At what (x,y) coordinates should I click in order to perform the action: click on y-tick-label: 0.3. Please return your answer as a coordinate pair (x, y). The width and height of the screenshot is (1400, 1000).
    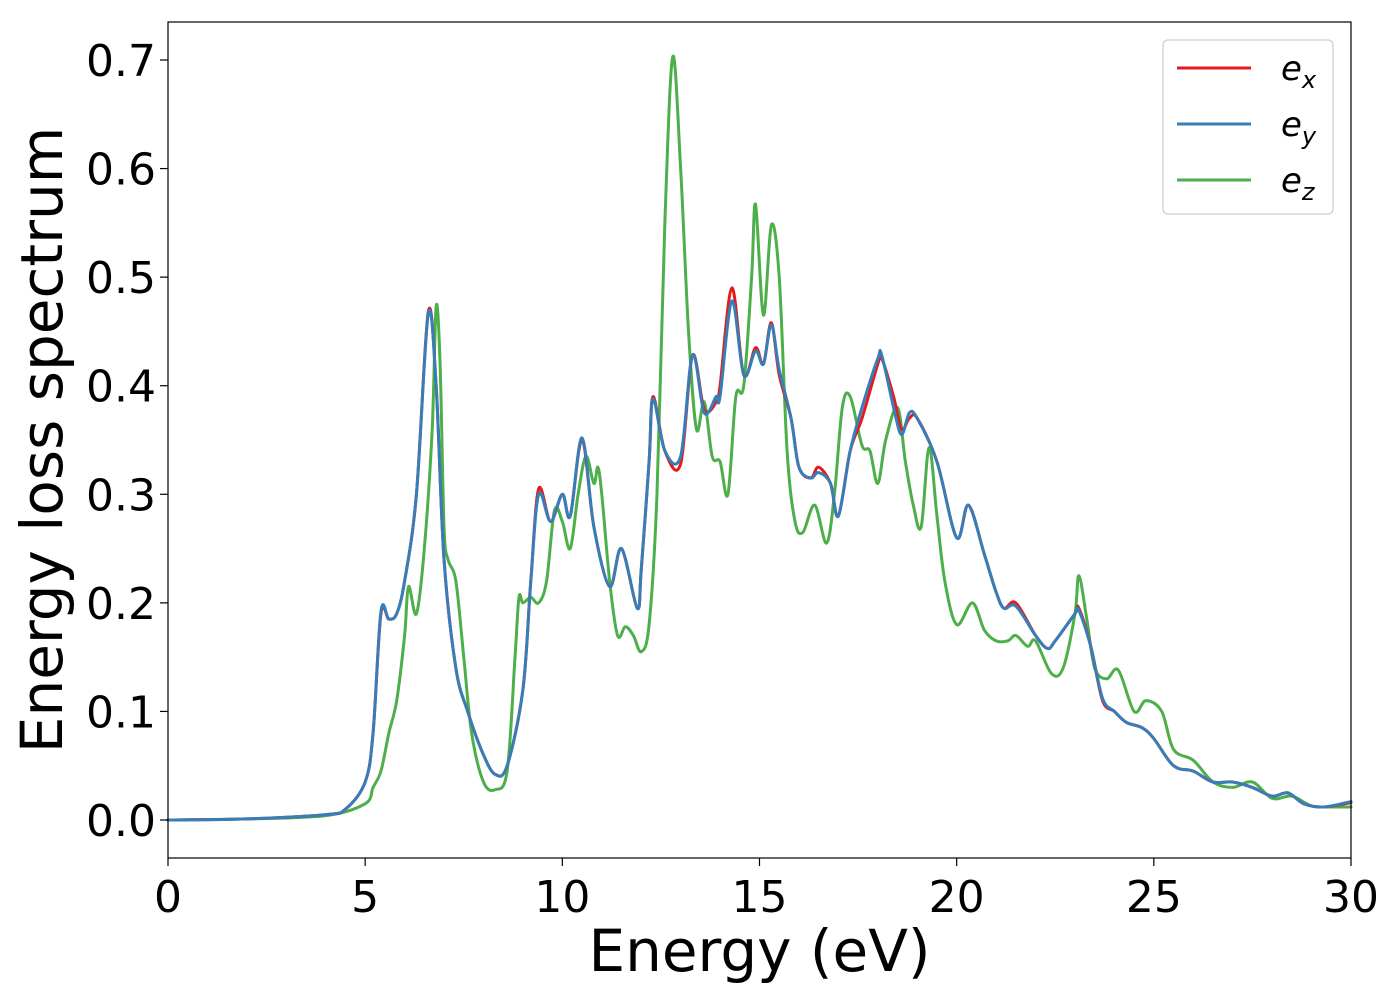
    Looking at the image, I should click on (121, 495).